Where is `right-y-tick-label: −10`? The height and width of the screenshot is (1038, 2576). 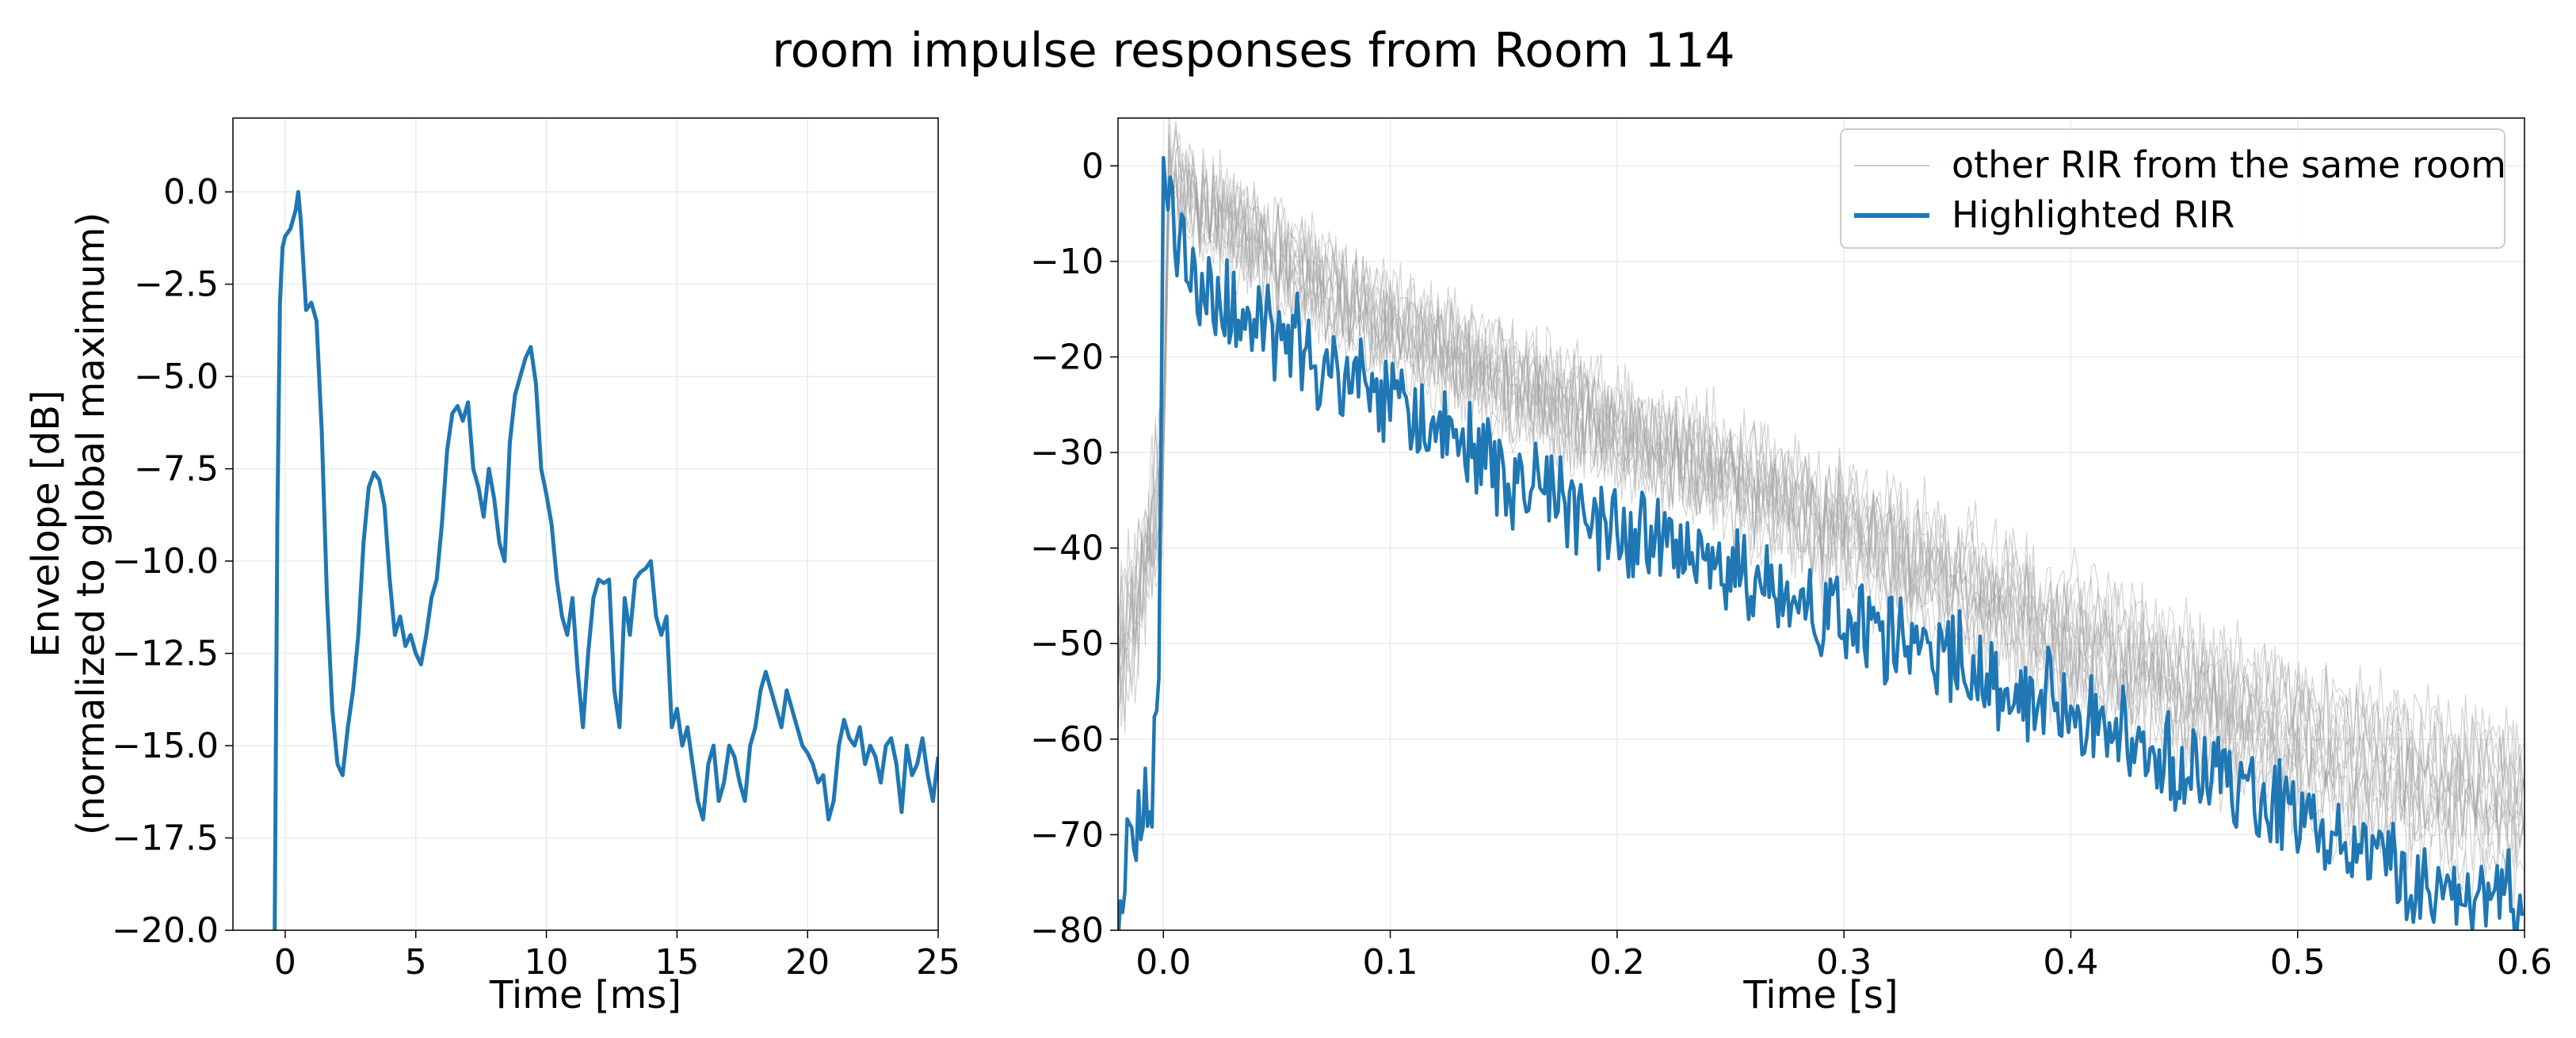 right-y-tick-label: −10 is located at coordinates (1067, 262).